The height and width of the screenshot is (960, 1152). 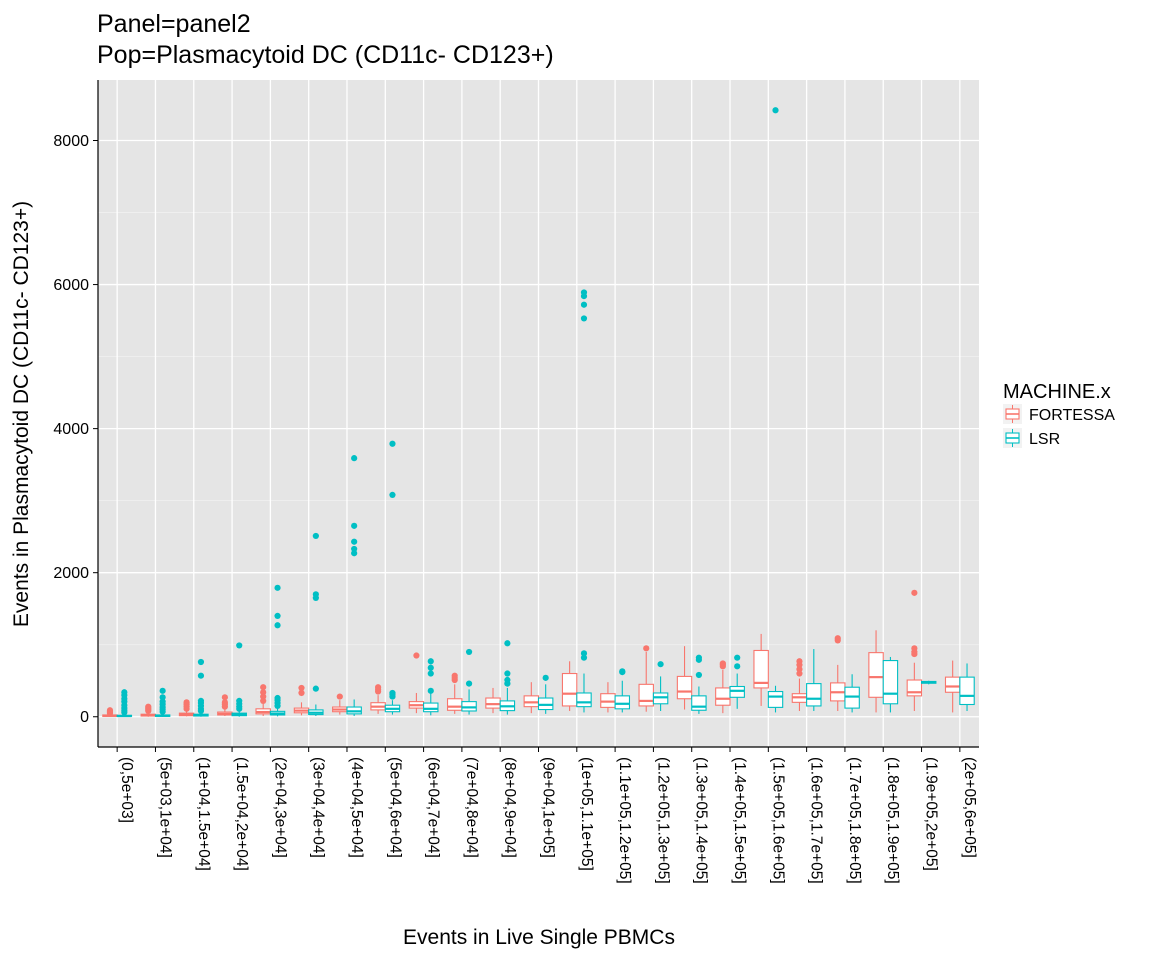 What do you see at coordinates (662, 820) in the screenshot?
I see `x-tick-label: (1.2e+05,1.3e+05]` at bounding box center [662, 820].